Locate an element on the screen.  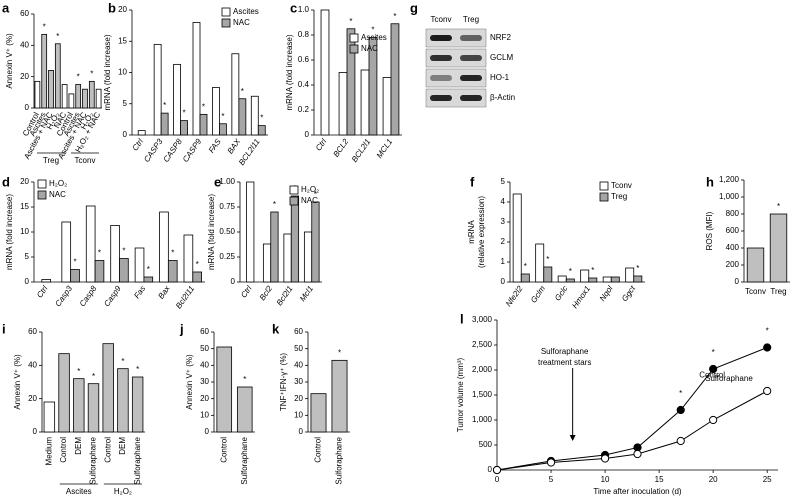
column-label: Treg is located at coordinates (471, 19).